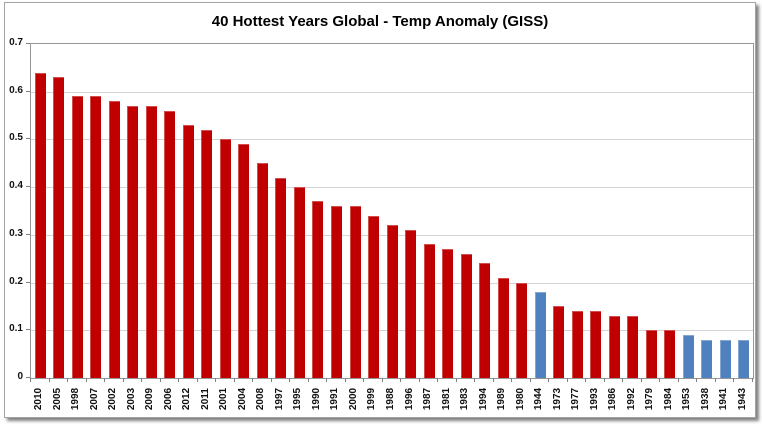  Describe the element at coordinates (94, 399) in the screenshot. I see `x-axis-year-label-2007: 2007` at that location.